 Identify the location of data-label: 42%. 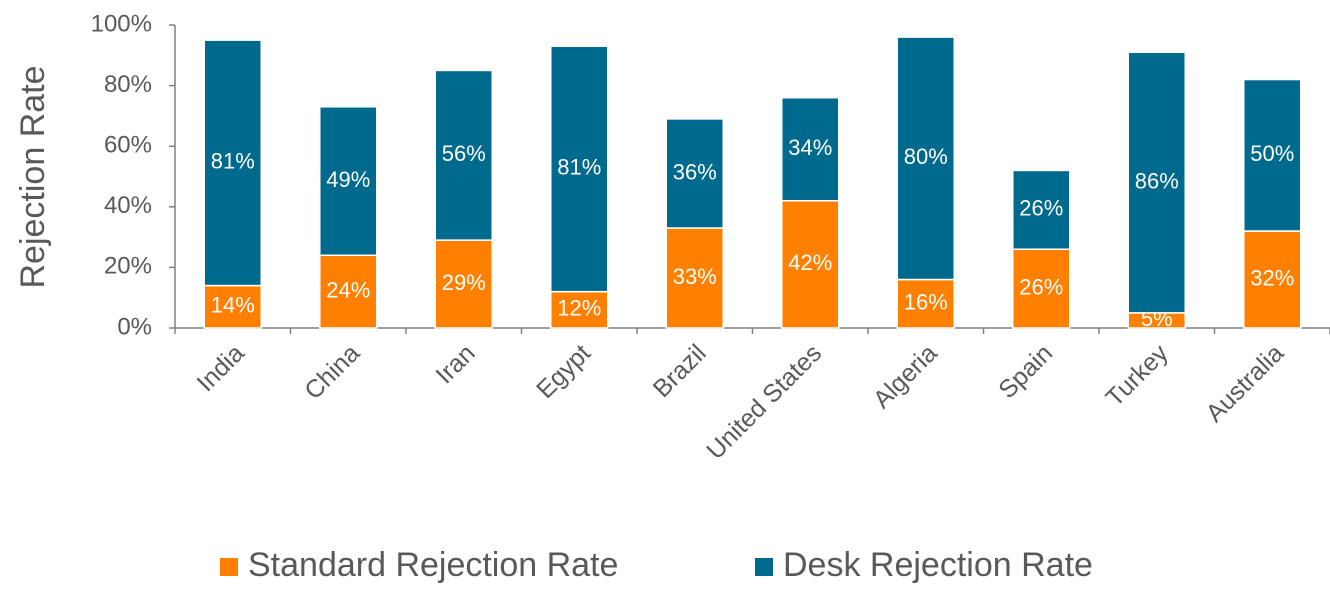
(810, 262).